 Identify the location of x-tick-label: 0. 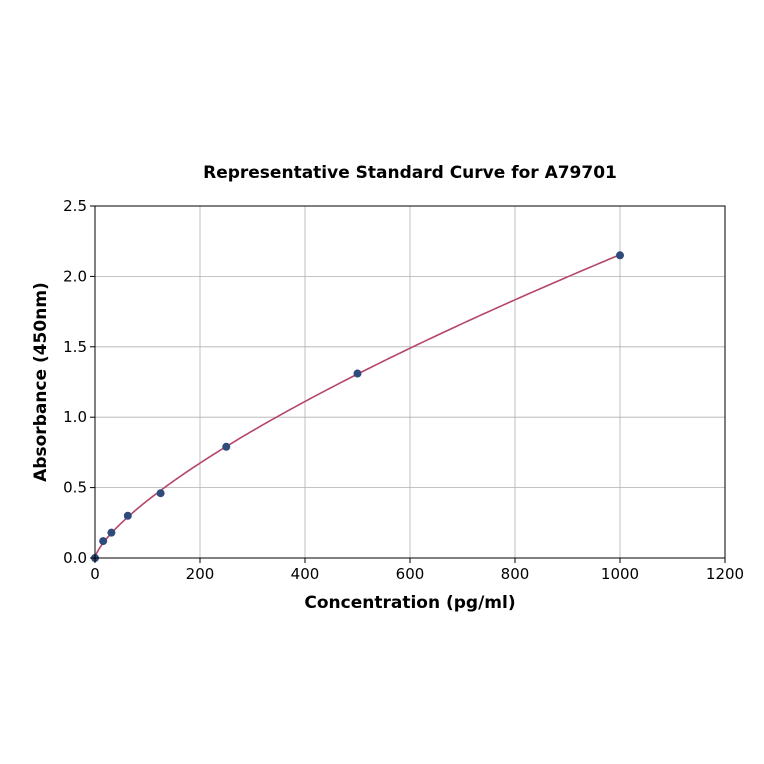
(95, 574).